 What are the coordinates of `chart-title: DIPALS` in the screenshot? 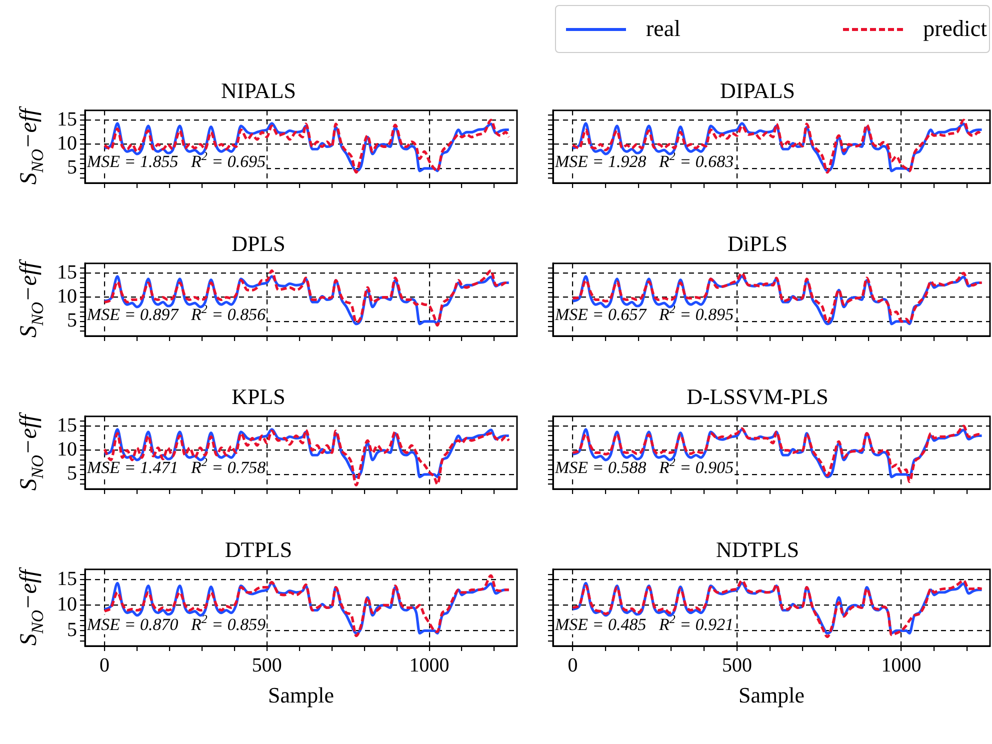 It's located at (757, 90).